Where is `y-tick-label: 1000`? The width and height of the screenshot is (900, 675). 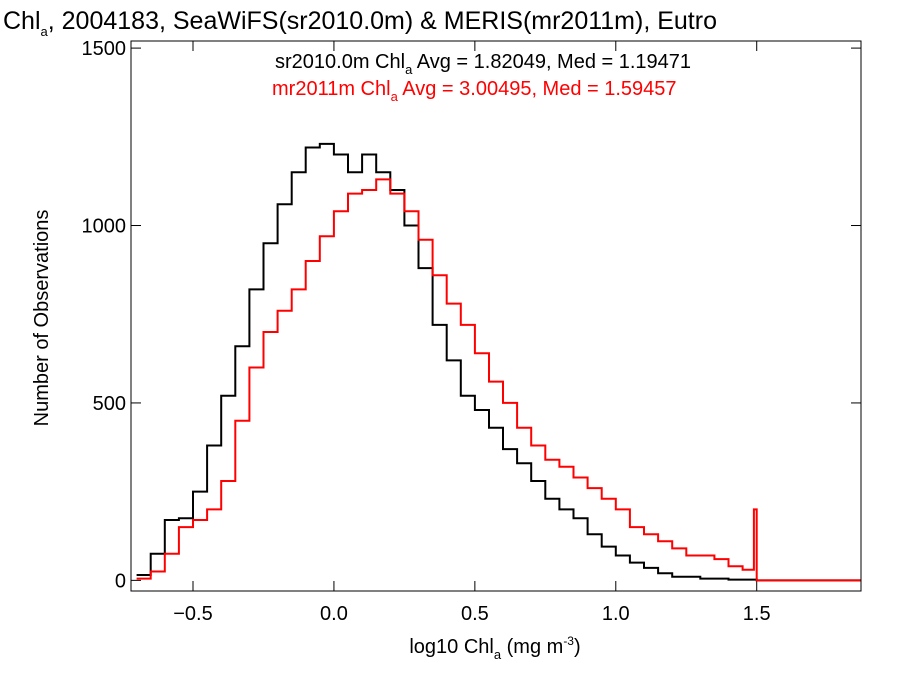
y-tick-label: 1000 is located at coordinates (104, 227).